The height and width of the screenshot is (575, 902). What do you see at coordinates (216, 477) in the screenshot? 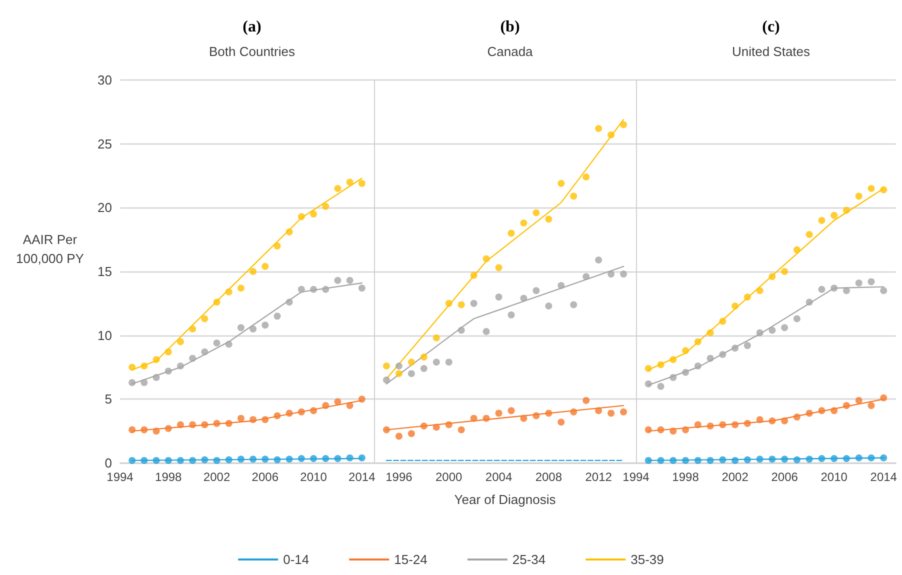
I see `x-tick-label: 2002` at bounding box center [216, 477].